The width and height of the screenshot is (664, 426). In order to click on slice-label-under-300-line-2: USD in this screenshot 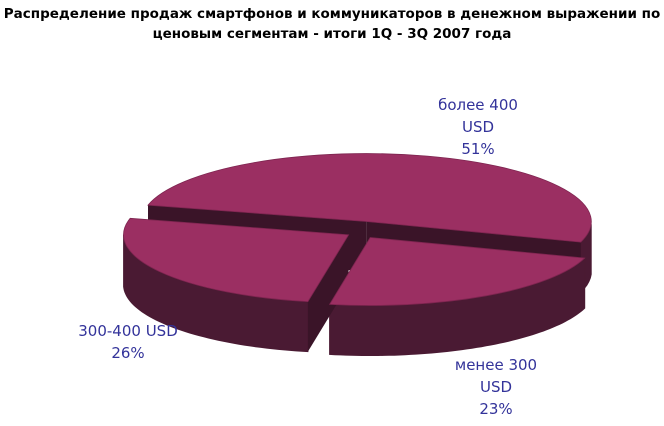, I will do `click(496, 387)`.